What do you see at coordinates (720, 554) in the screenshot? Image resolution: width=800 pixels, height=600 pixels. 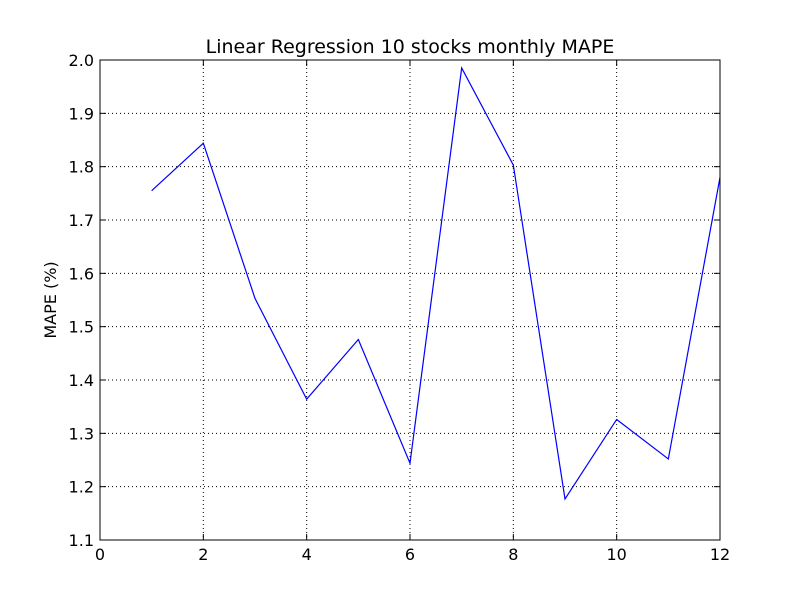 I see `x-tick-label: 12` at bounding box center [720, 554].